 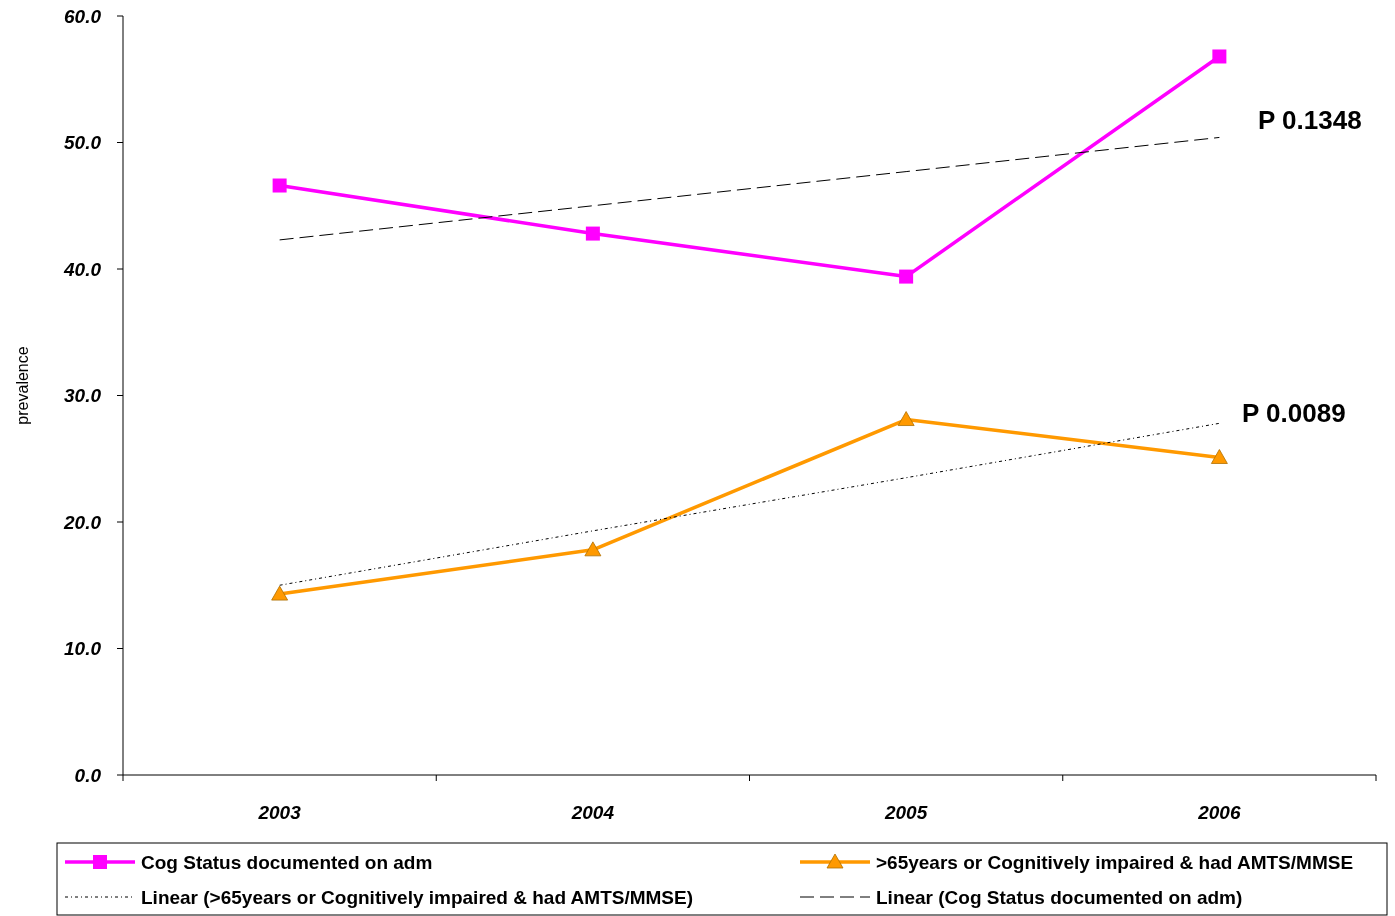 What do you see at coordinates (287, 862) in the screenshot?
I see `legend-label: Cog Status documented on adm` at bounding box center [287, 862].